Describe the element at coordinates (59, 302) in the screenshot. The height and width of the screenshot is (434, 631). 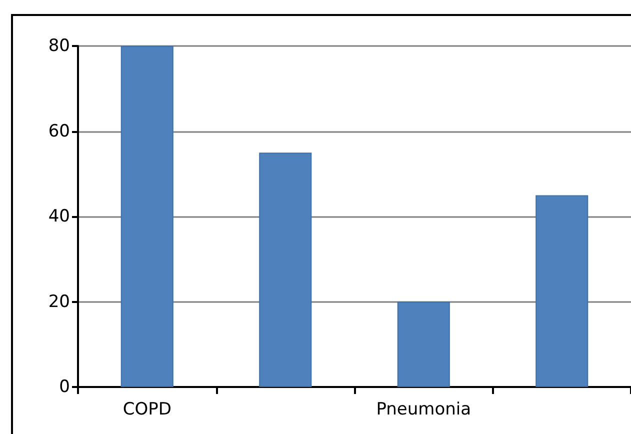
I see `y-tick-label: 20` at that location.